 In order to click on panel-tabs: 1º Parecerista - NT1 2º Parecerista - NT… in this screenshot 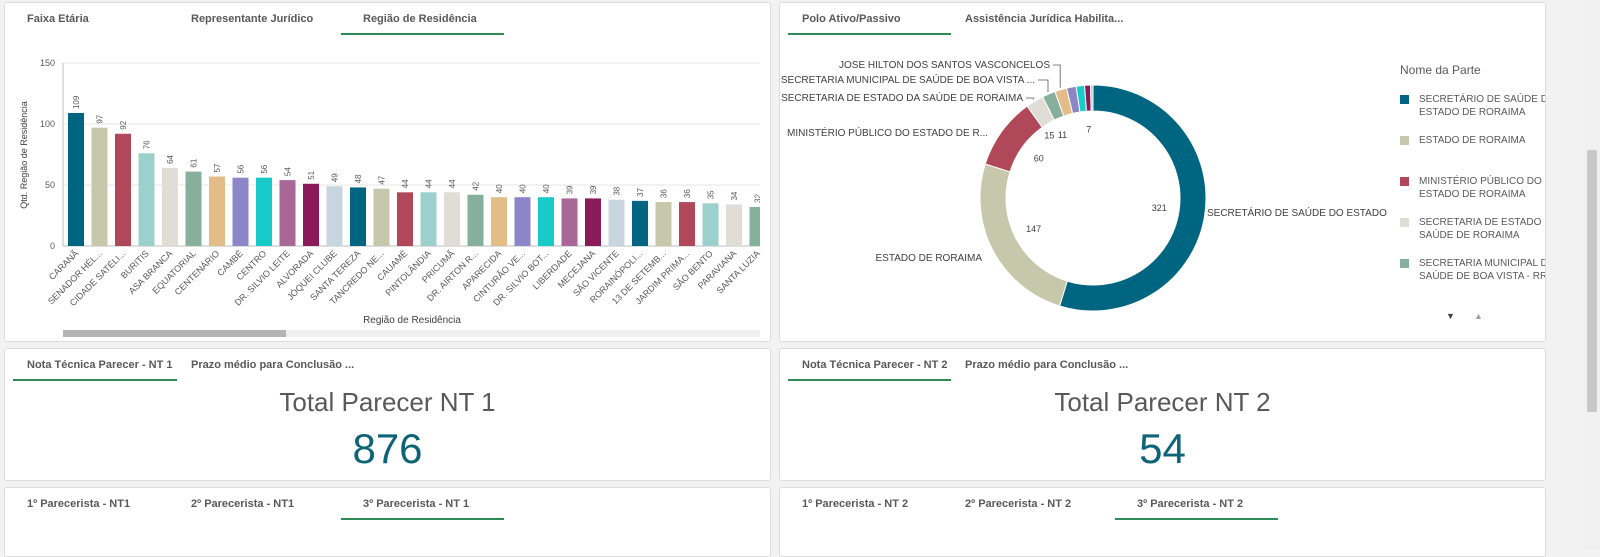, I will do `click(387, 504)`.